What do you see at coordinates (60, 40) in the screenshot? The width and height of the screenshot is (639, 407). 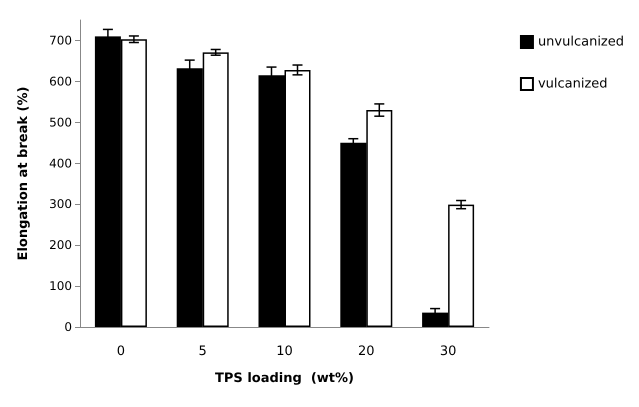 I see `y-tick-label: 700` at bounding box center [60, 40].